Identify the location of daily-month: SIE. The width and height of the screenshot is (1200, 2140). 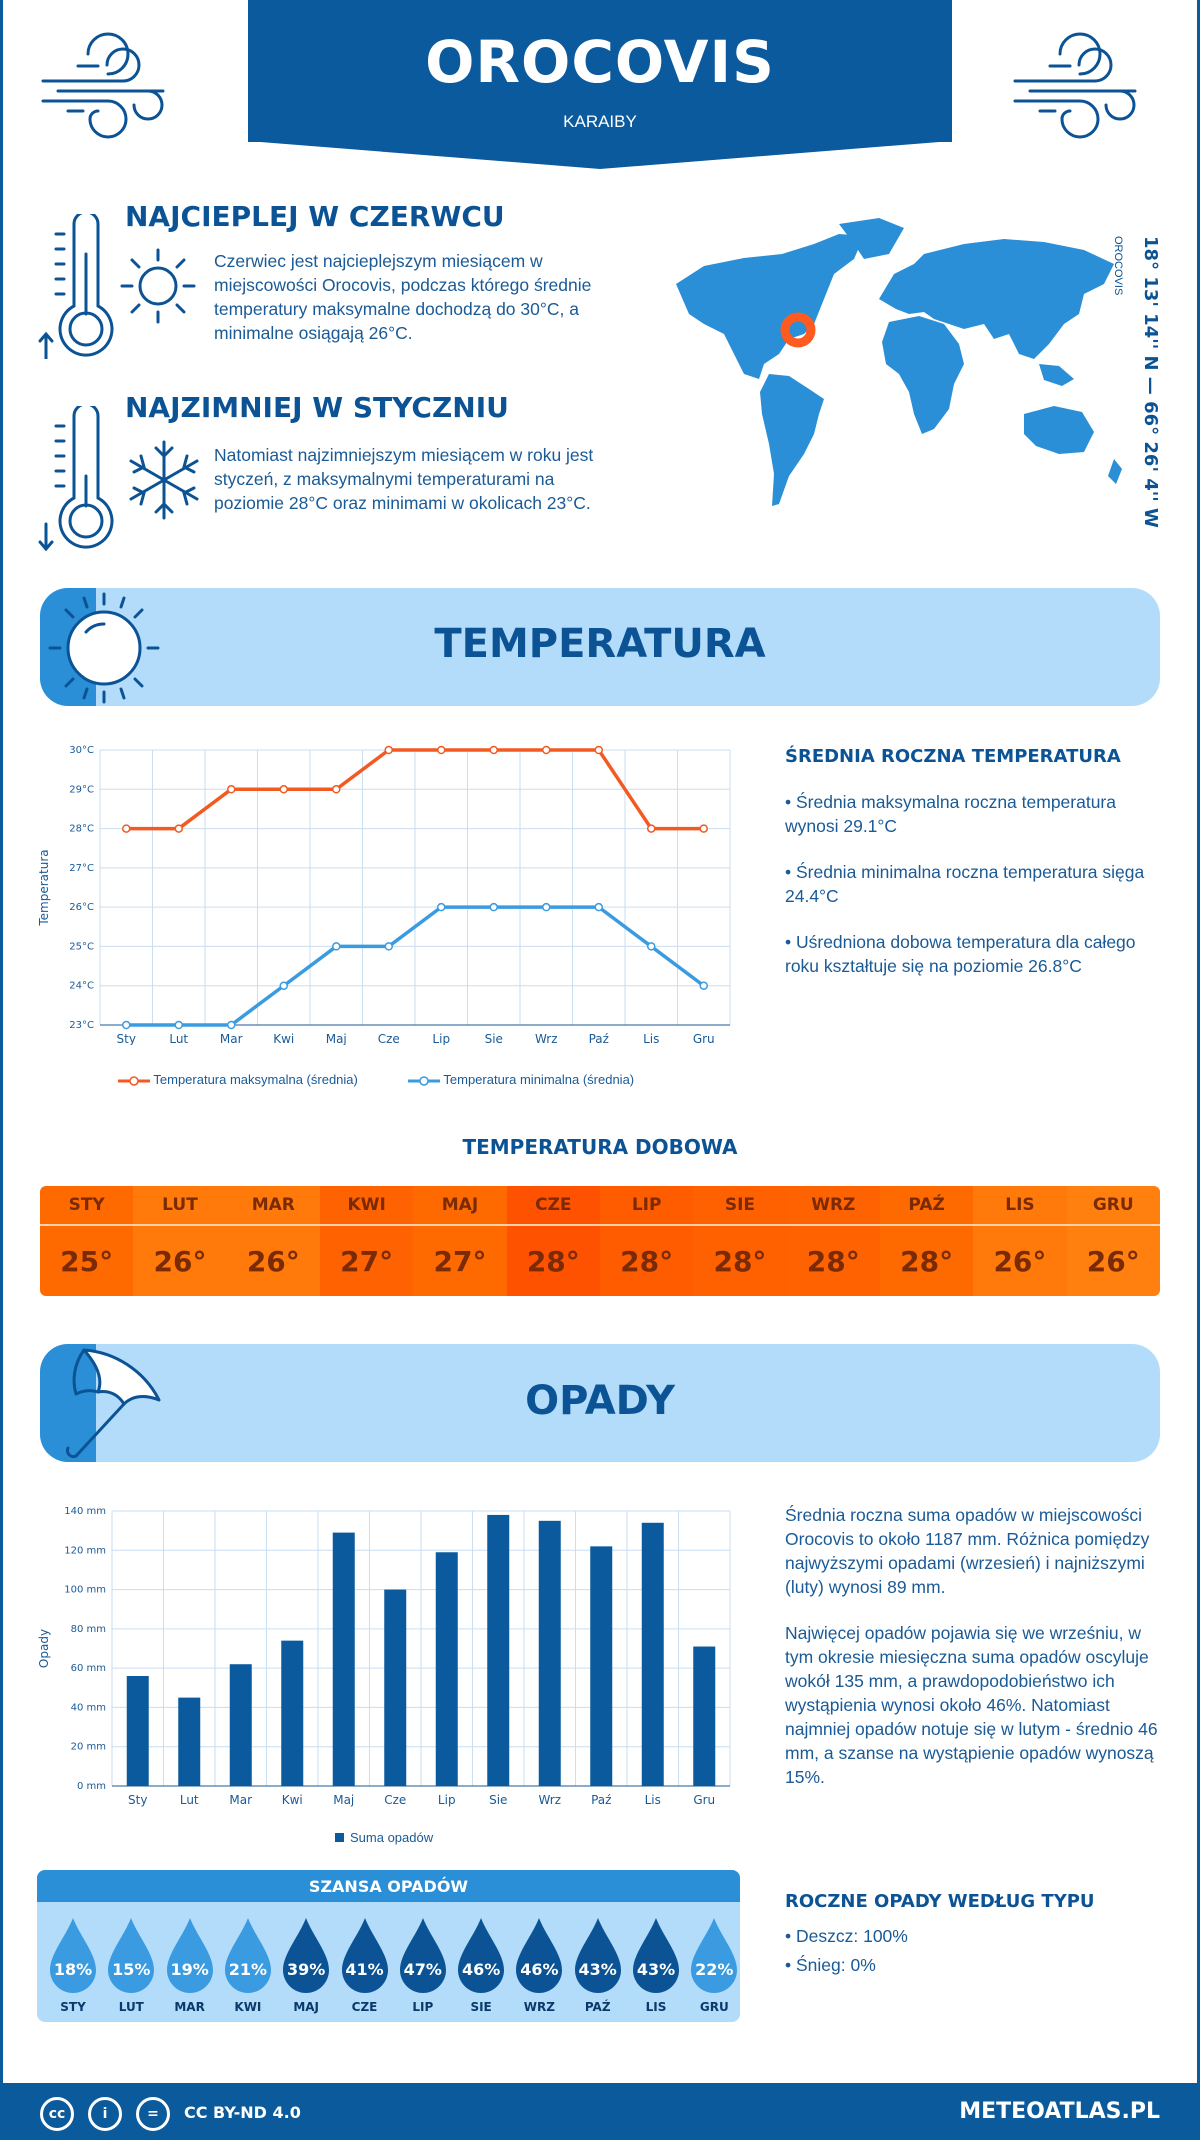
(740, 1206).